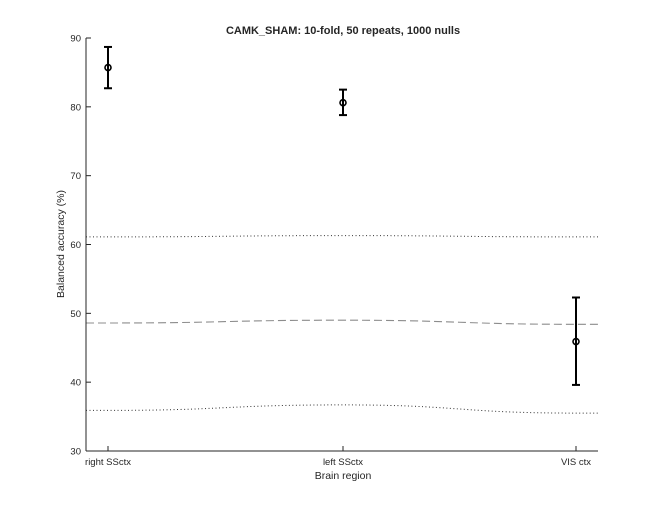 The height and width of the screenshot is (511, 663). What do you see at coordinates (75, 245) in the screenshot?
I see `y-tick-label: 60` at bounding box center [75, 245].